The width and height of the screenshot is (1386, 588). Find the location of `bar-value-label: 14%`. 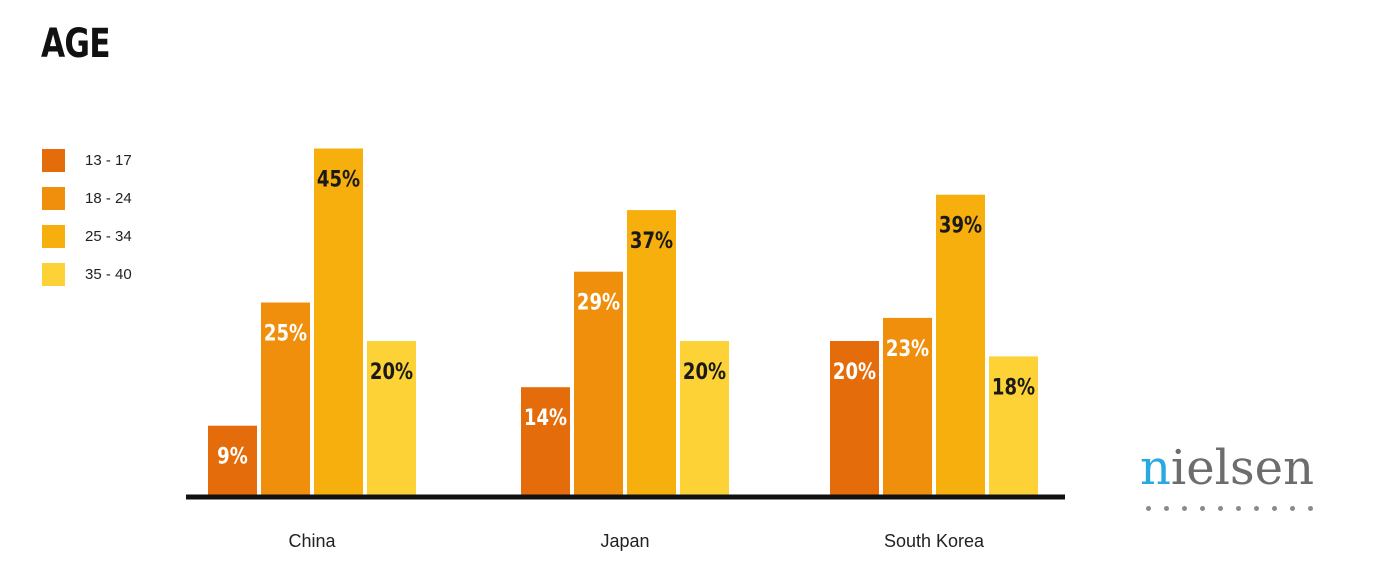

bar-value-label: 14% is located at coordinates (545, 417).